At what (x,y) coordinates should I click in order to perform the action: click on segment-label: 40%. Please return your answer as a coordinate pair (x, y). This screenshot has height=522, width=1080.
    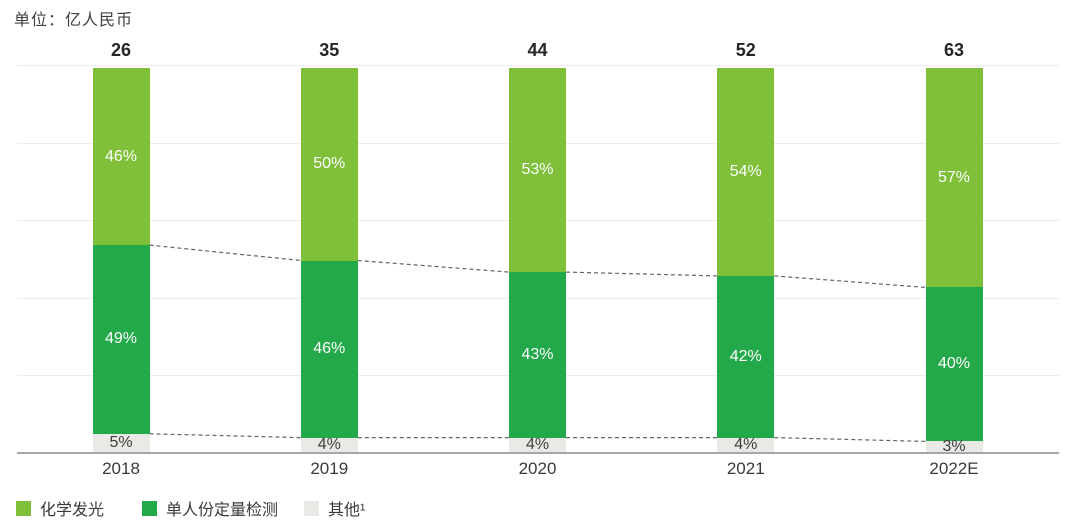
    Looking at the image, I should click on (954, 364).